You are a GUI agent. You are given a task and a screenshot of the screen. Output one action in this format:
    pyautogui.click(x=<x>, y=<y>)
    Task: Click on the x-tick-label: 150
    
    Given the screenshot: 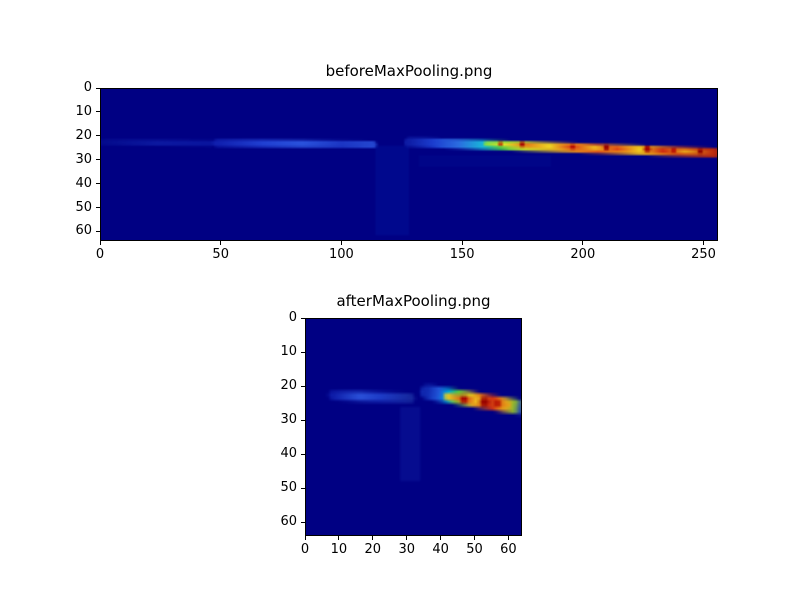 What is the action you would take?
    pyautogui.click(x=462, y=254)
    